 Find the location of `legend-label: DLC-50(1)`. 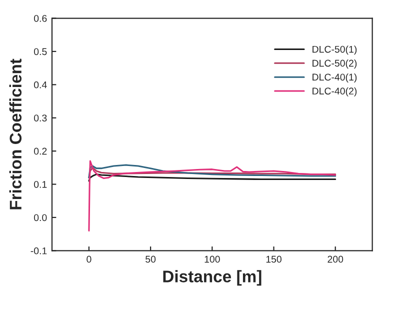

legend-label: DLC-50(1) is located at coordinates (334, 50).